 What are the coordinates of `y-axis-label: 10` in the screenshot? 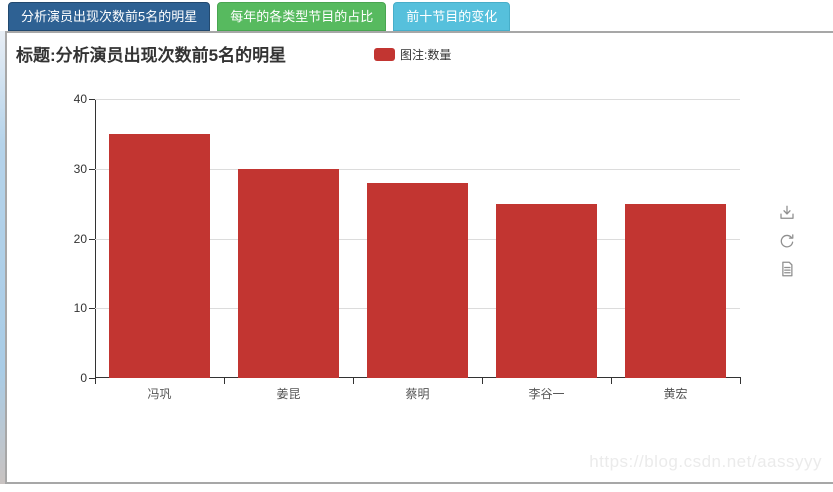 It's located at (80, 308).